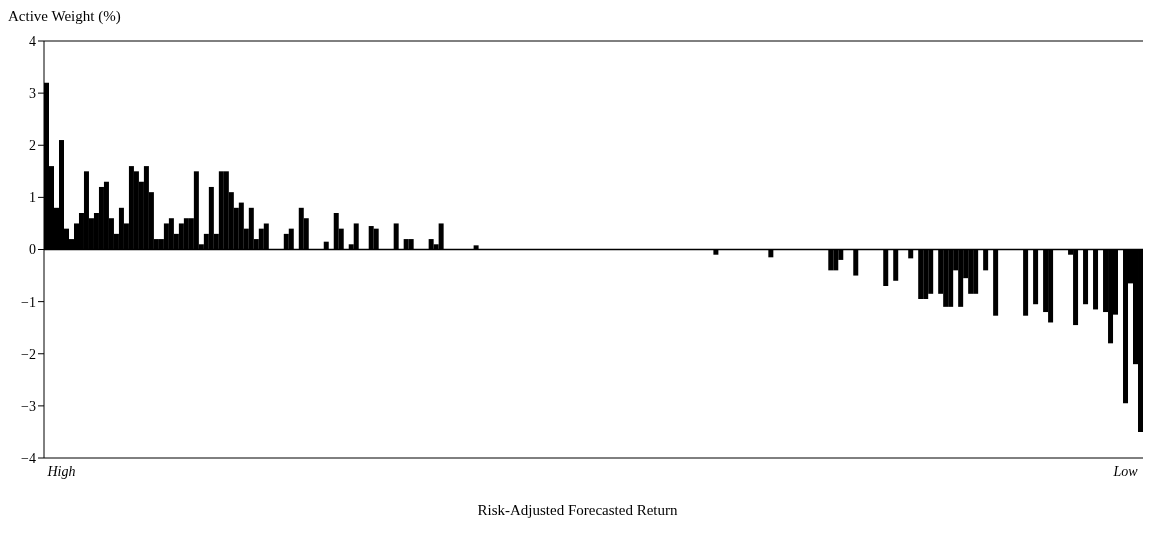 The width and height of the screenshot is (1155, 556). I want to click on y-tick-label: 3, so click(32, 94).